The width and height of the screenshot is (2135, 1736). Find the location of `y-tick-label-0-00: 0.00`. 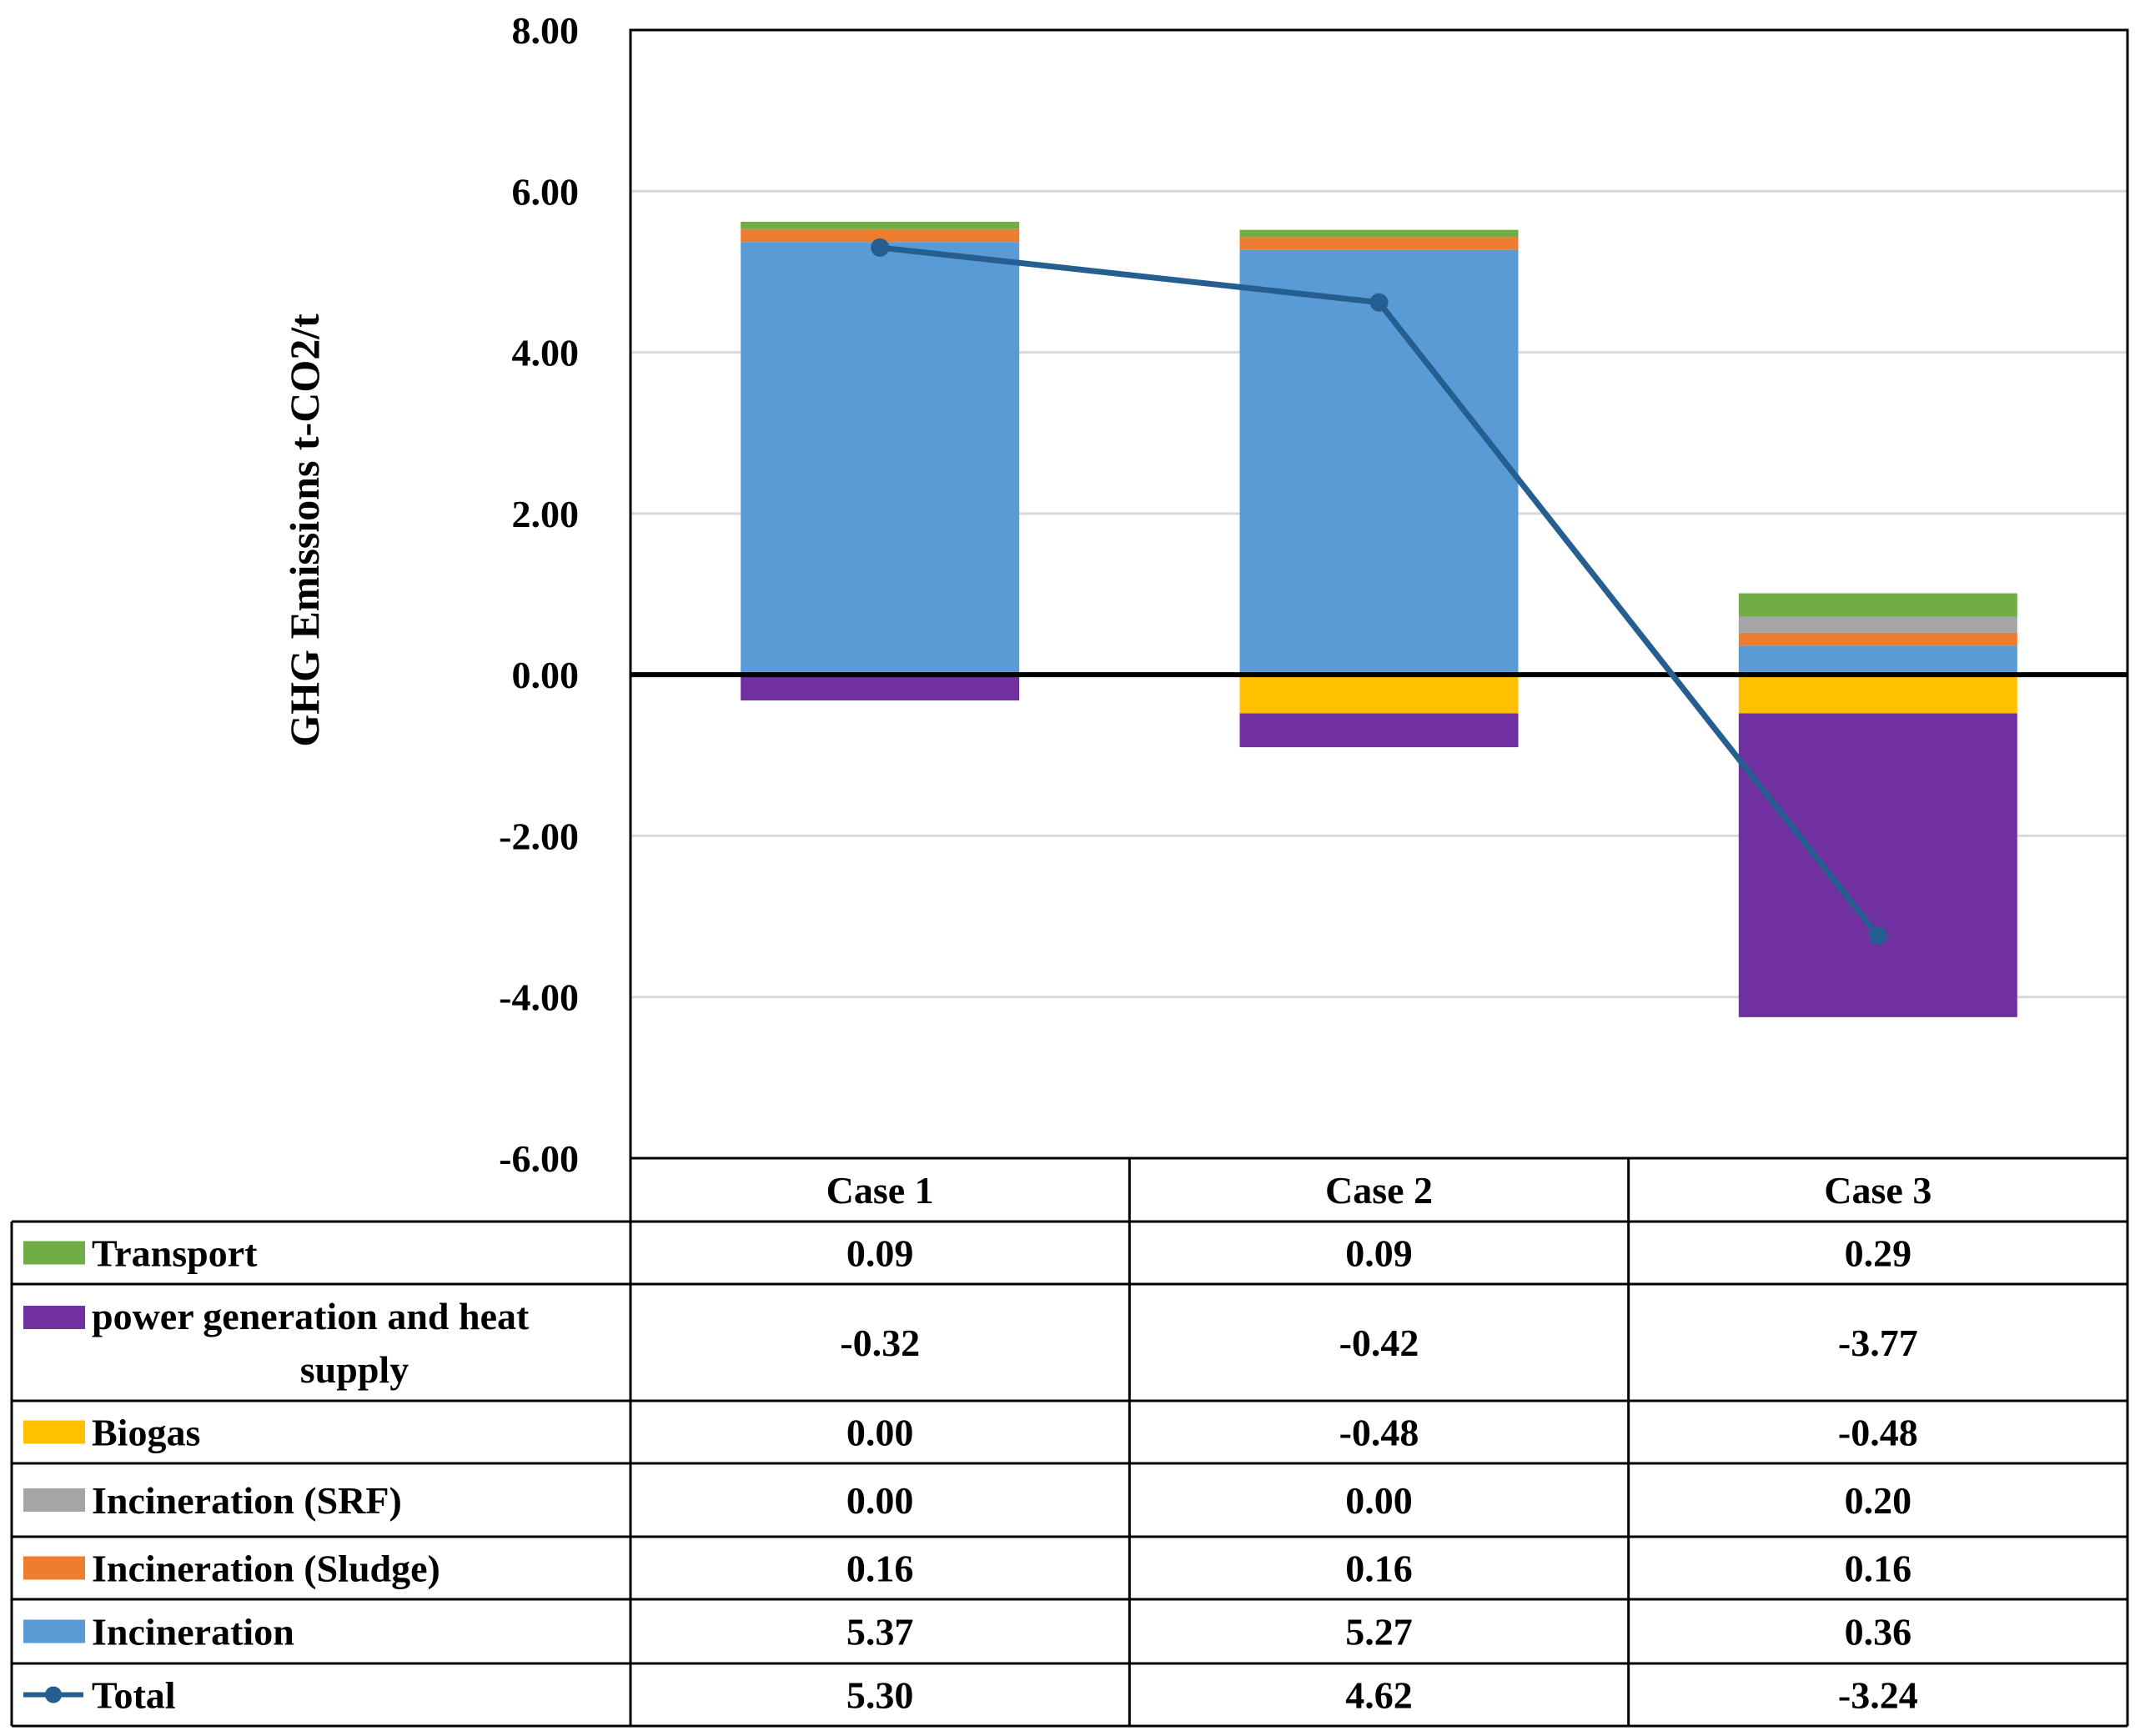

y-tick-label-0-00: 0.00 is located at coordinates (546, 675).